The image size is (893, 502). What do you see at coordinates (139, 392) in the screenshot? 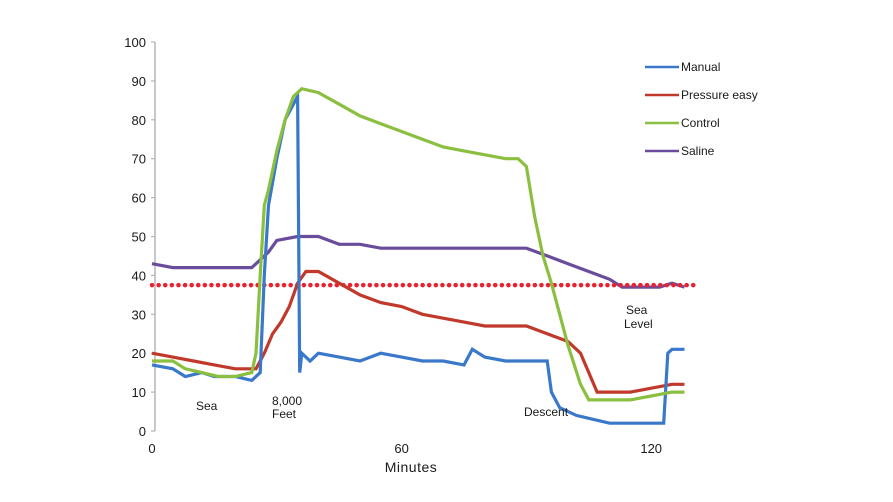
I see `y-tick-label: 10` at bounding box center [139, 392].